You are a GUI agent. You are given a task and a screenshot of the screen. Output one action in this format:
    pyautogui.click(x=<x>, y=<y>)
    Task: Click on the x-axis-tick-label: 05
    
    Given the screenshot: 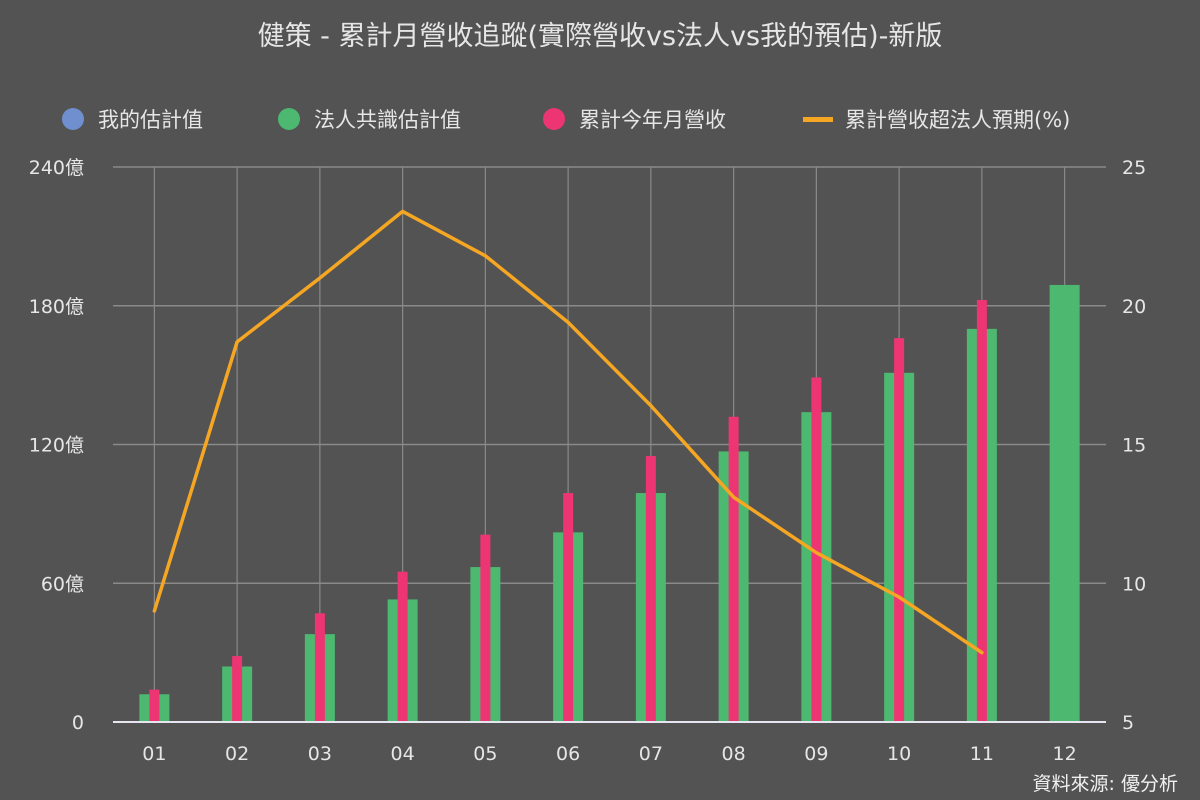 What is the action you would take?
    pyautogui.click(x=485, y=754)
    